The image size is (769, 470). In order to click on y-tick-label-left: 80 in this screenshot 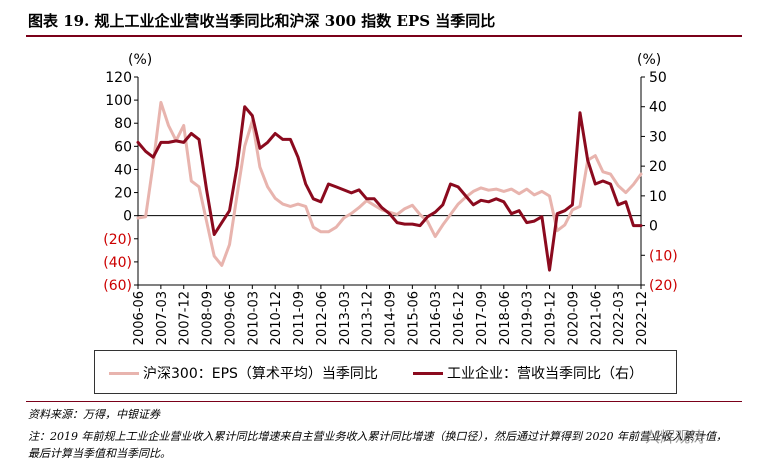, I will do `click(123, 124)`.